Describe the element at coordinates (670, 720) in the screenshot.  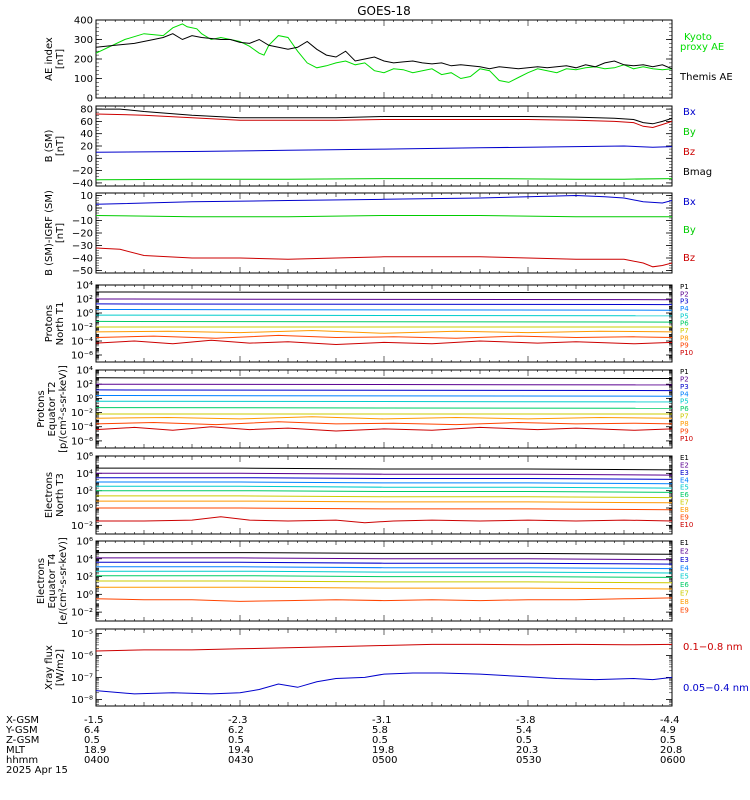
I see `footer-value: -4.4` at that location.